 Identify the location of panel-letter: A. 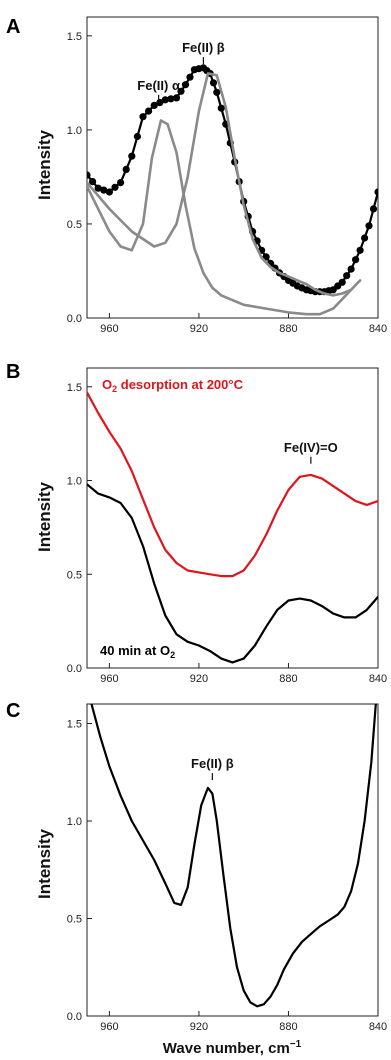
(13, 27).